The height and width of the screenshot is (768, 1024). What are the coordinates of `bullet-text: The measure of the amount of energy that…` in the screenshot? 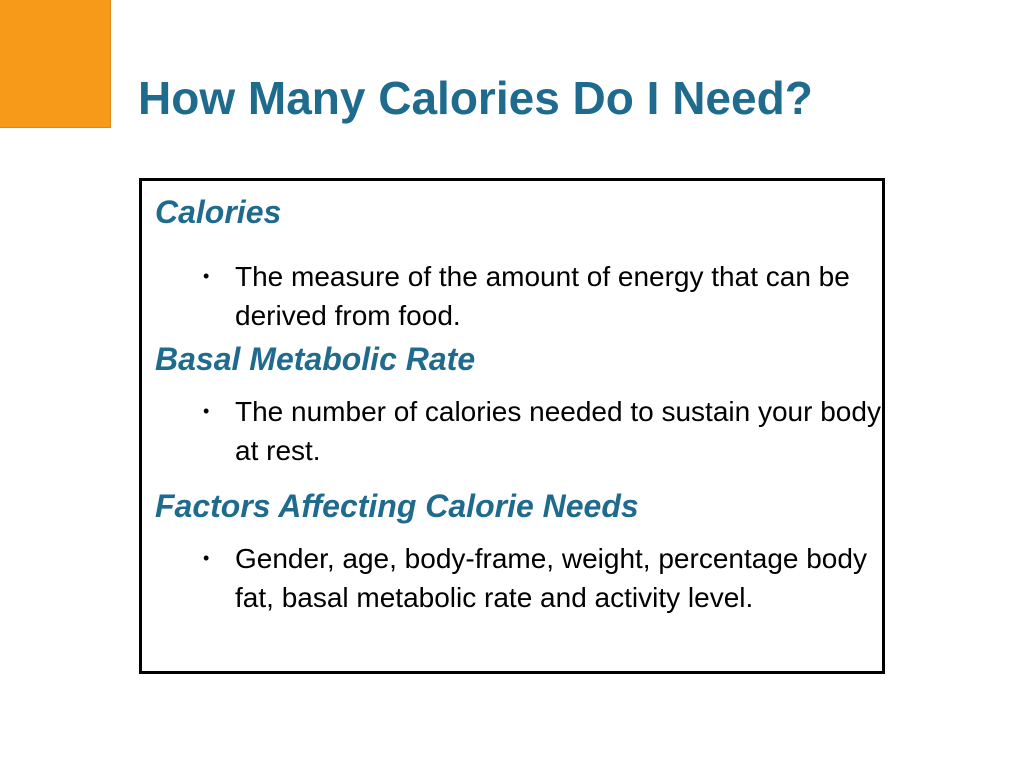 It's located at (542, 296).